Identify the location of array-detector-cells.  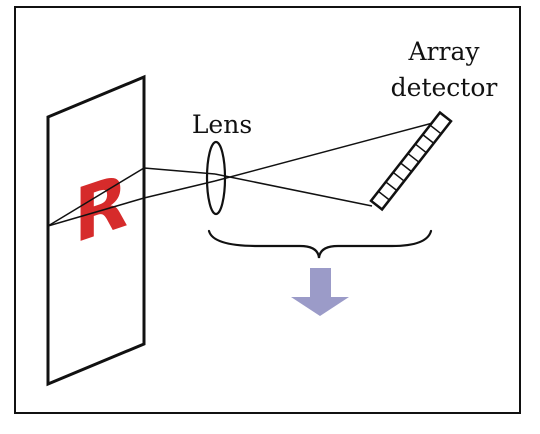
(409, 162).